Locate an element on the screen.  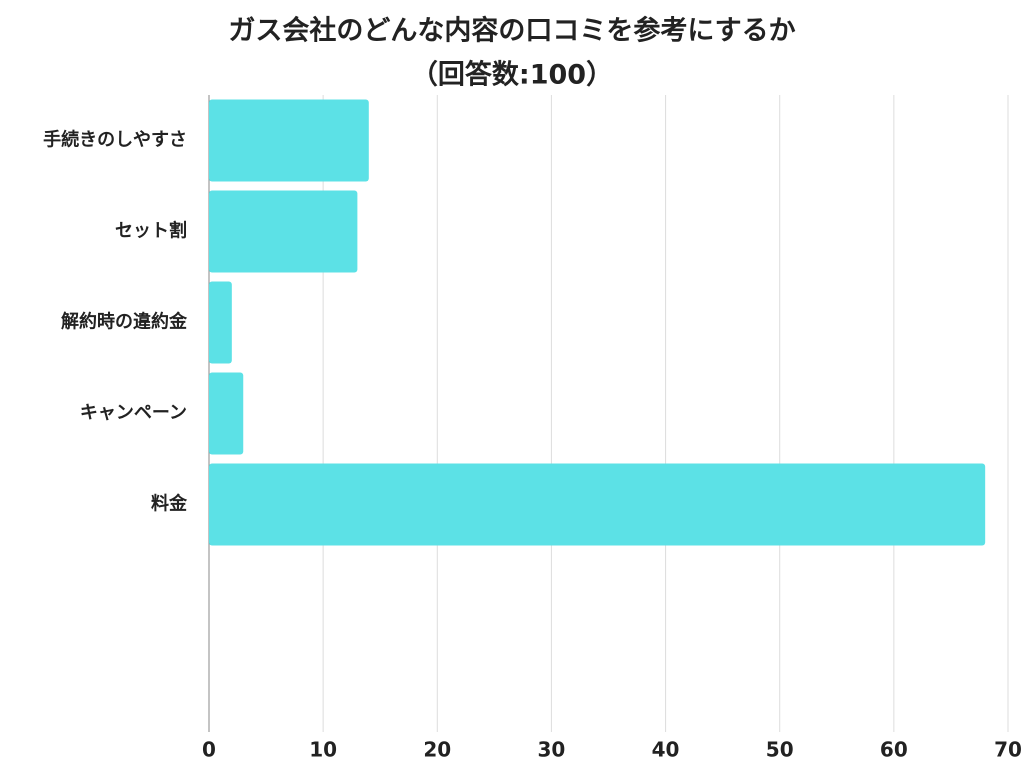
y-tick-label: 手続きのしやすさ is located at coordinates (115, 140).